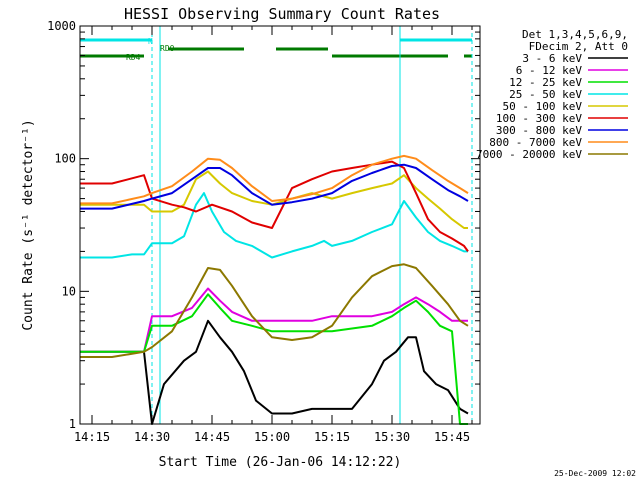 The height and width of the screenshot is (480, 640). I want to click on x-tick-label: 15:00, so click(272, 437).